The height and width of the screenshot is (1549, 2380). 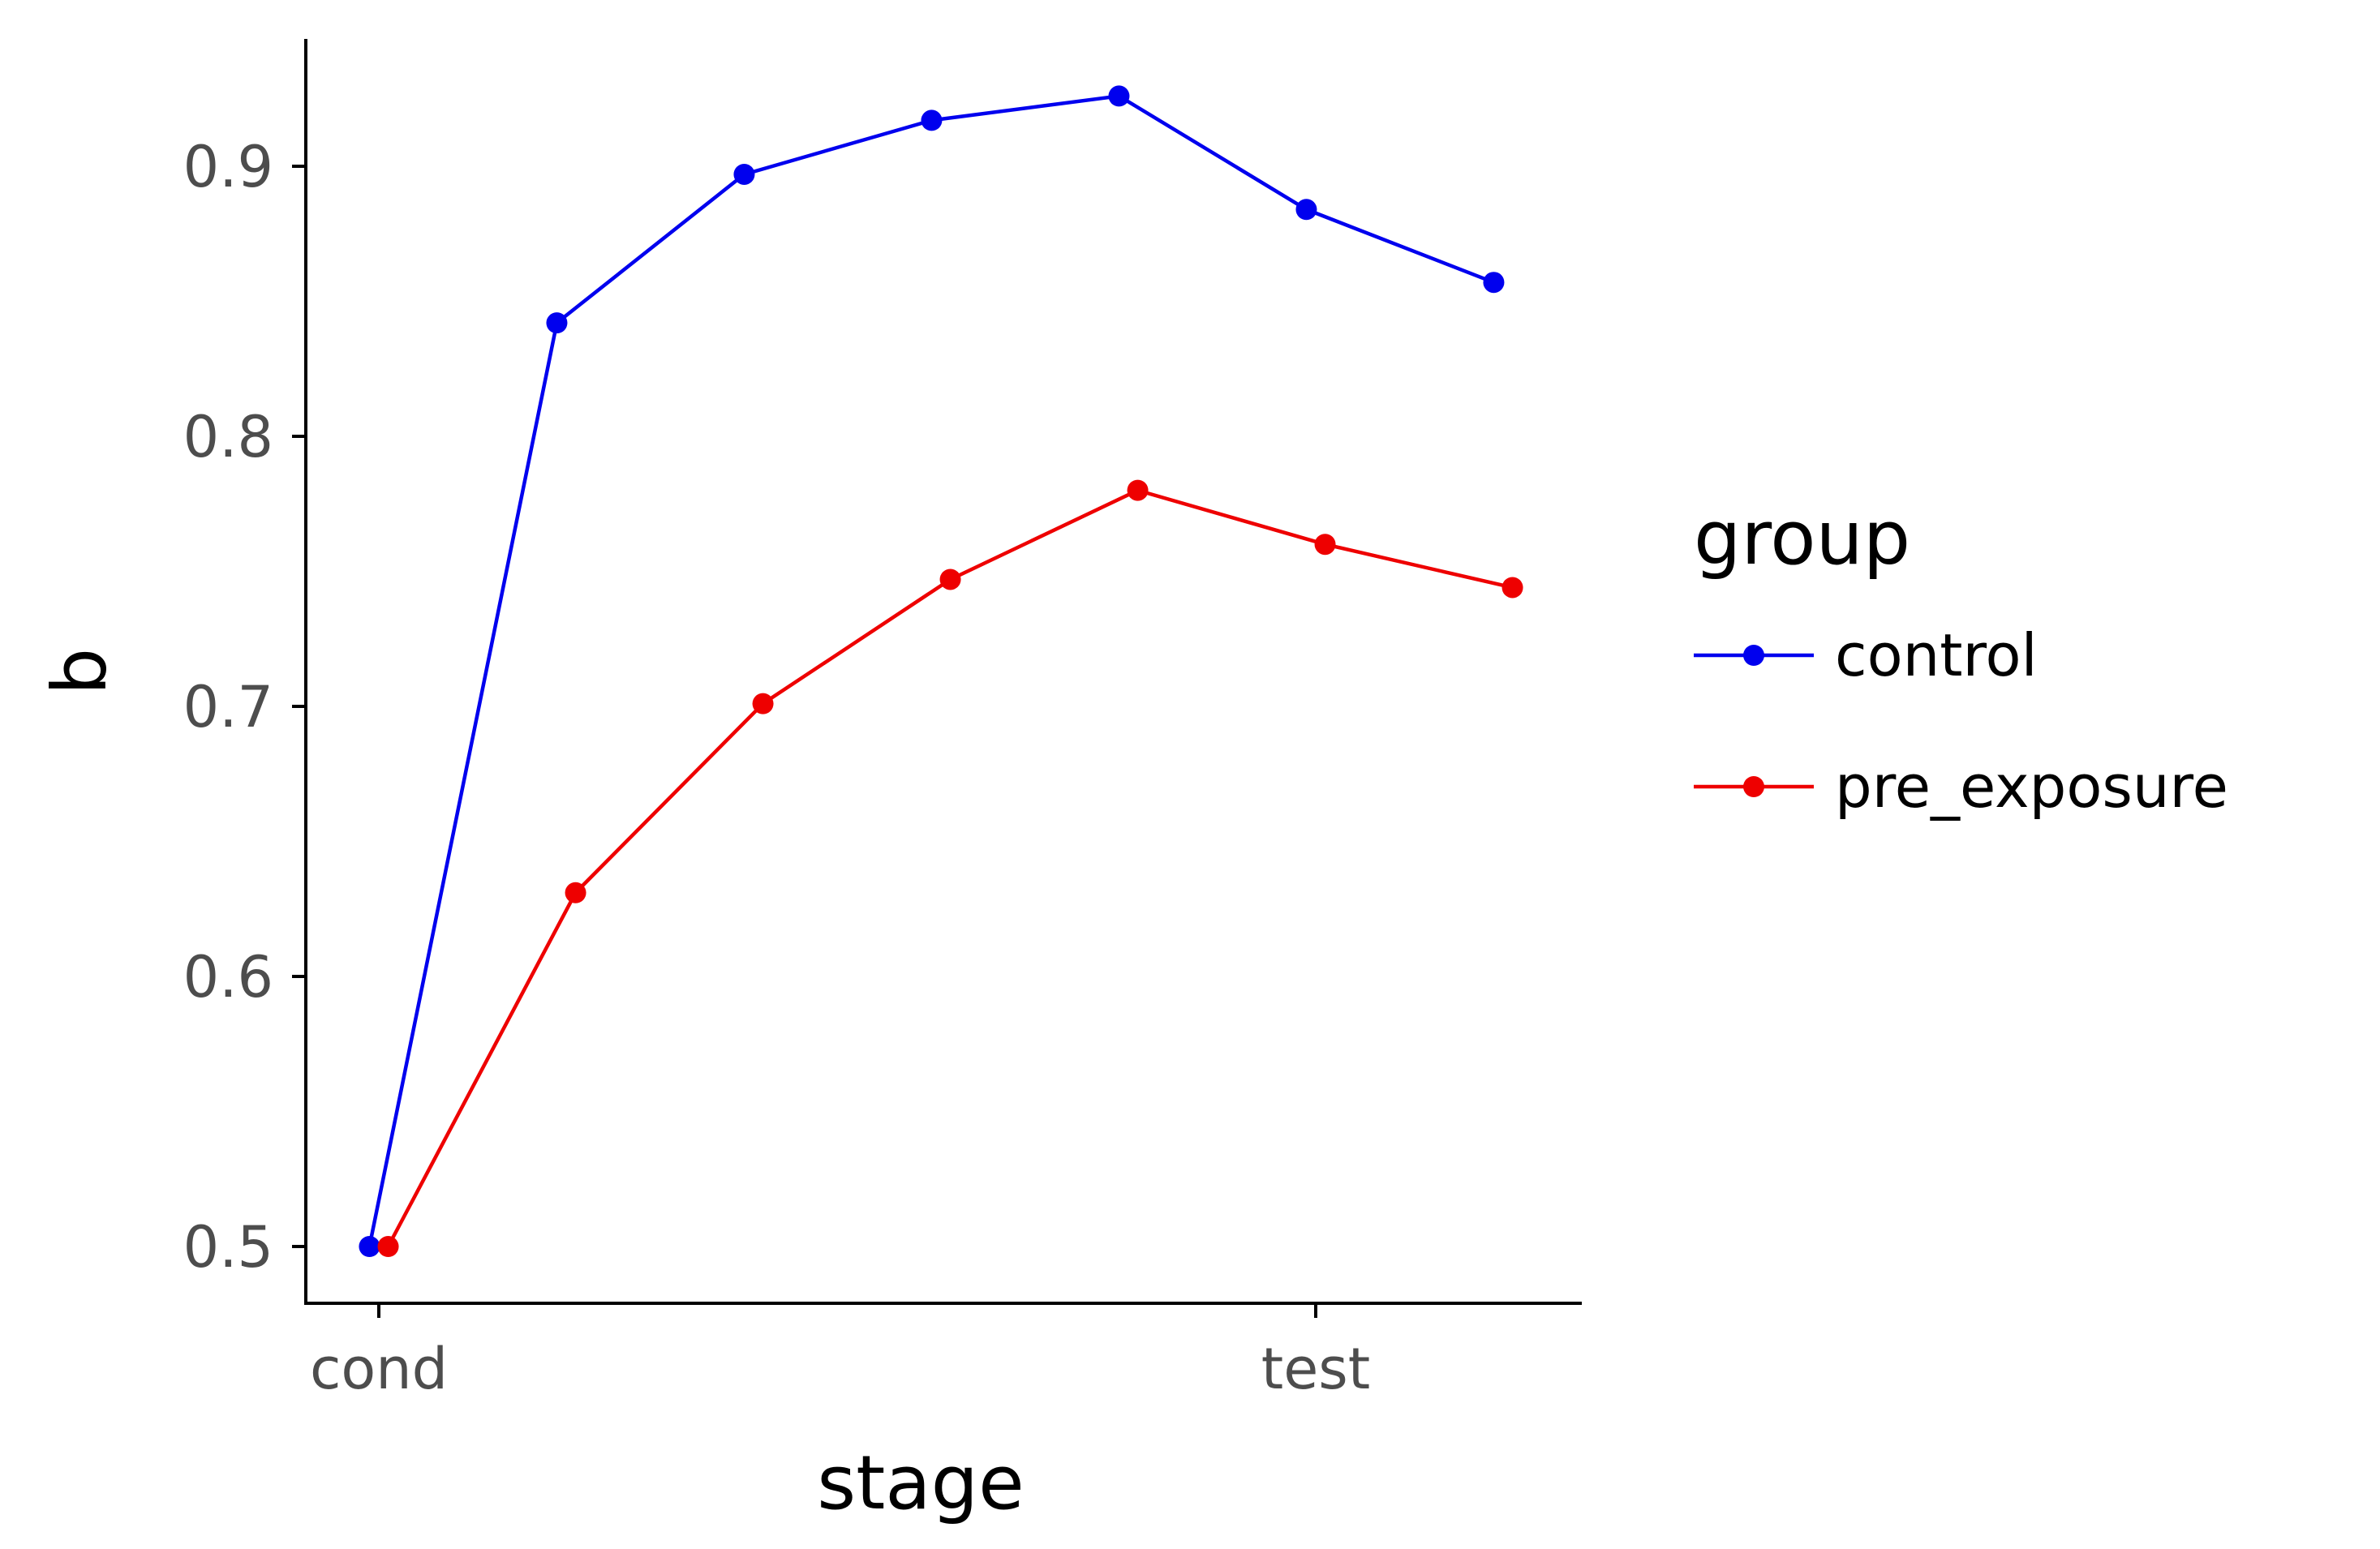 I want to click on y-tick-label: 0.5, so click(x=228, y=1247).